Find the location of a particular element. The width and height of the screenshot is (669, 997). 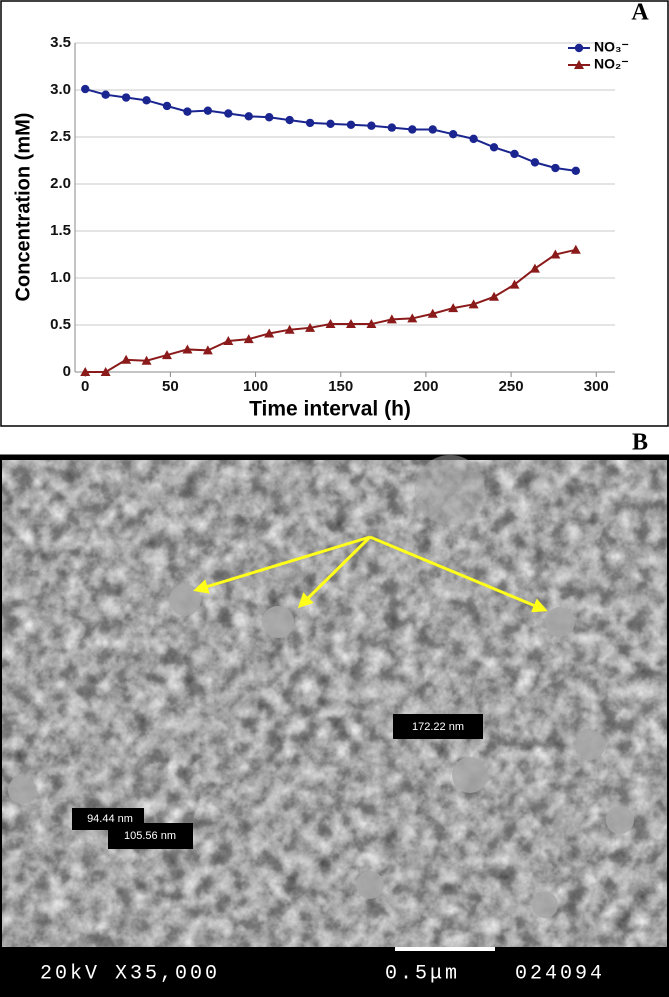

y-tick-label: 3.5 is located at coordinates (60, 42).